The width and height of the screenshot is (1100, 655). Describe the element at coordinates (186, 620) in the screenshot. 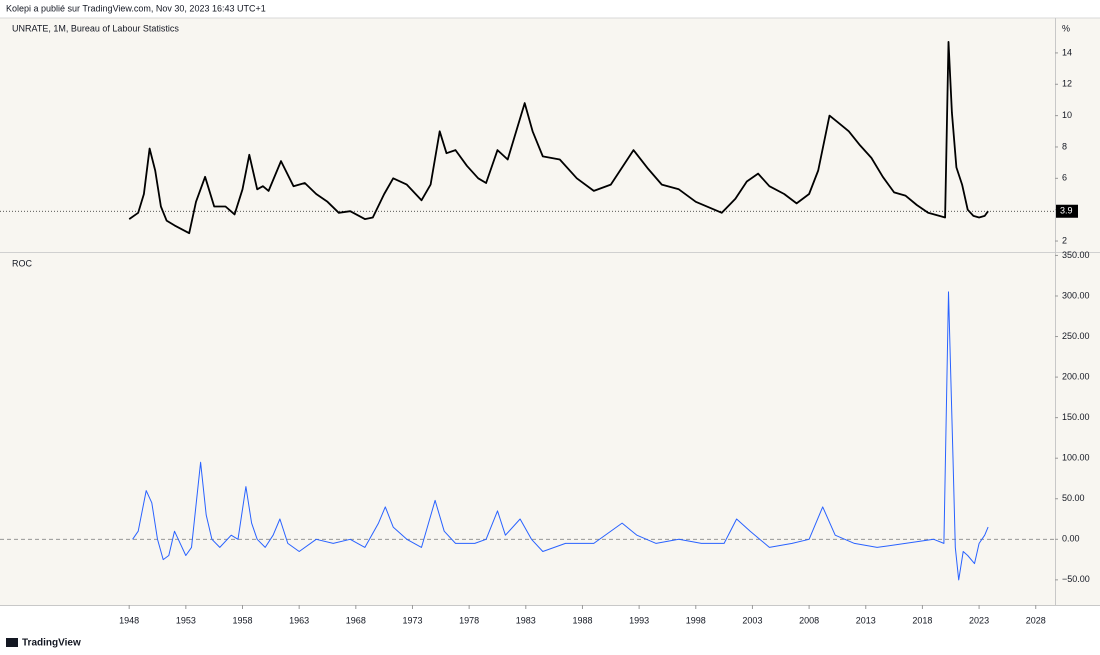

I see `x-tick-label: 1953` at that location.